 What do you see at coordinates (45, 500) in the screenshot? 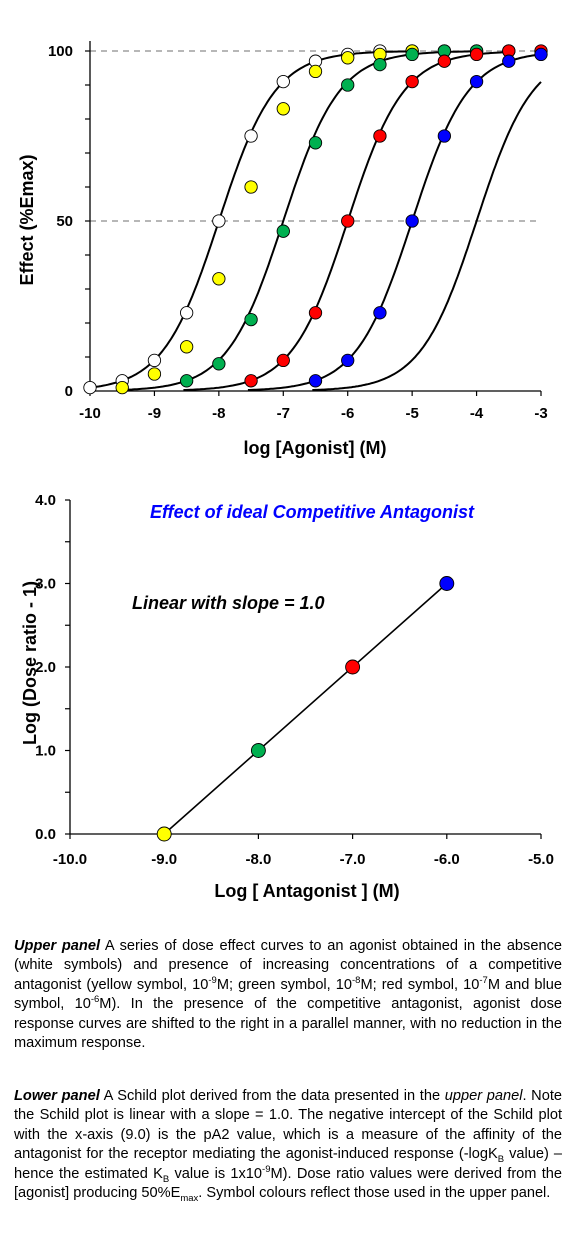
I see `y-tick-label: 4.0` at bounding box center [45, 500].